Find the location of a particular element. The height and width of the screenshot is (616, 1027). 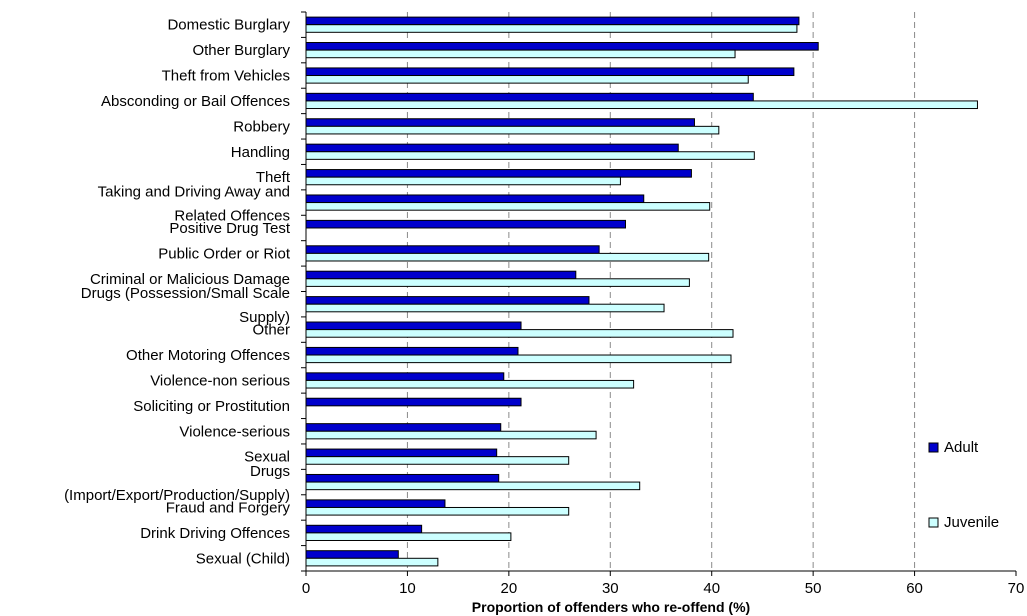

category-label: Absconding or Bail Offences is located at coordinates (195, 101).